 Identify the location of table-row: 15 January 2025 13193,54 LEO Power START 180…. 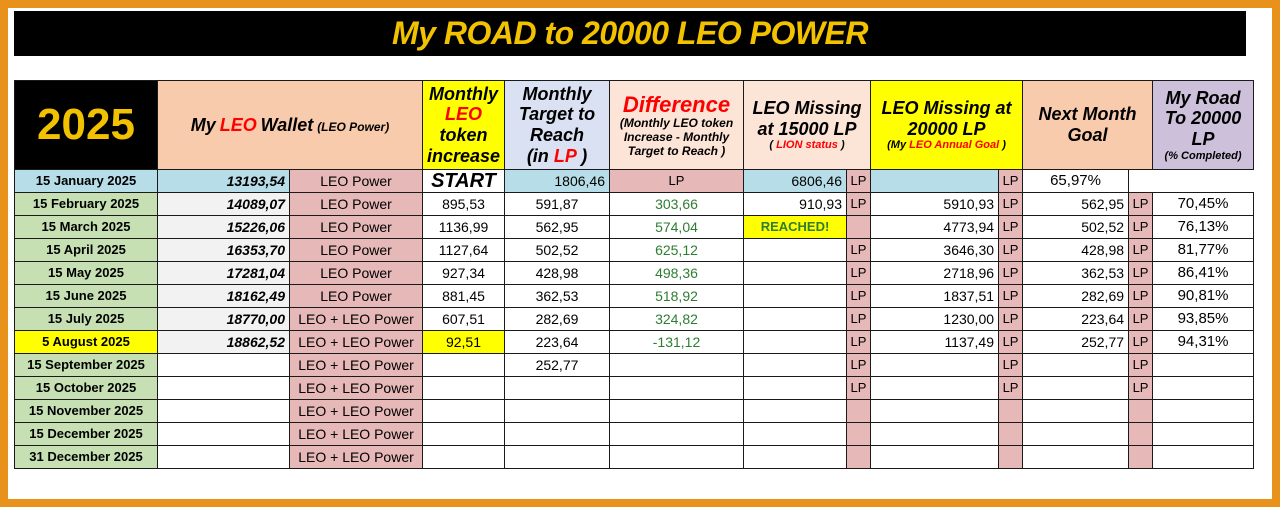
(634, 181).